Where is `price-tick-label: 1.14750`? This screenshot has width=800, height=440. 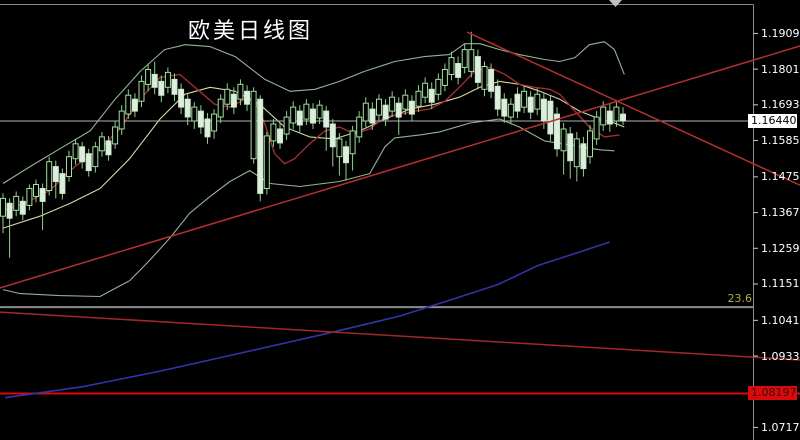 price-tick-label: 1.14750 is located at coordinates (780, 177).